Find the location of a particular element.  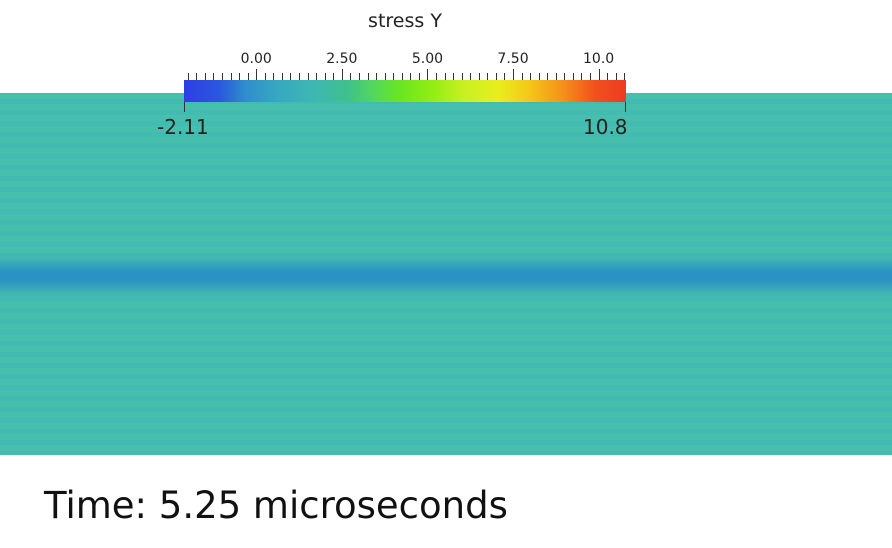

colorbar-tick-label: 0.00 is located at coordinates (256, 59).